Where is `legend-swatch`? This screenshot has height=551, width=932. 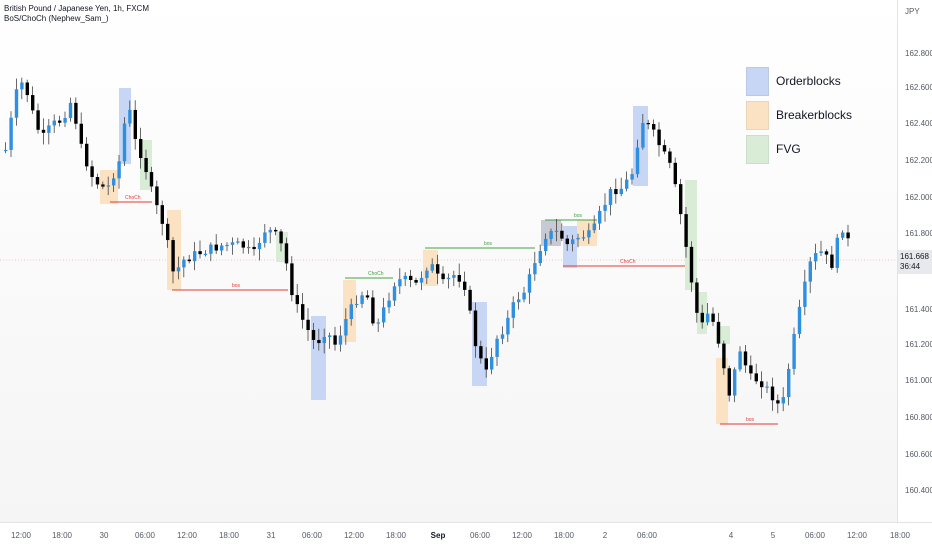 legend-swatch is located at coordinates (757, 149).